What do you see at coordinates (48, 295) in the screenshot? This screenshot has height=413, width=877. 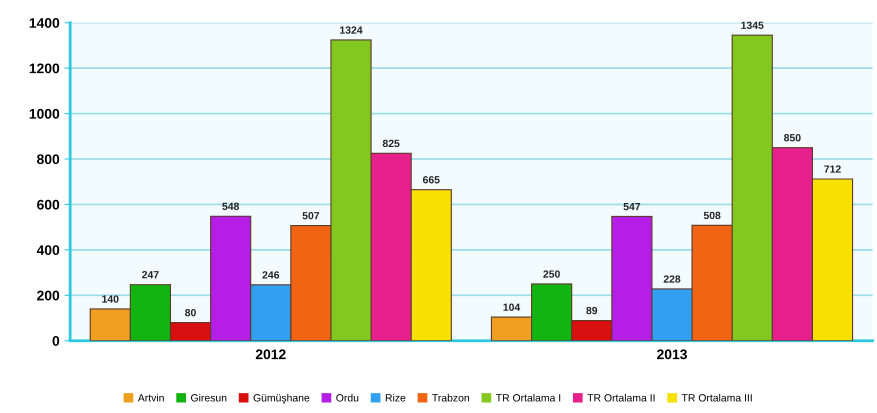 I see `y-tick-label: 200` at bounding box center [48, 295].